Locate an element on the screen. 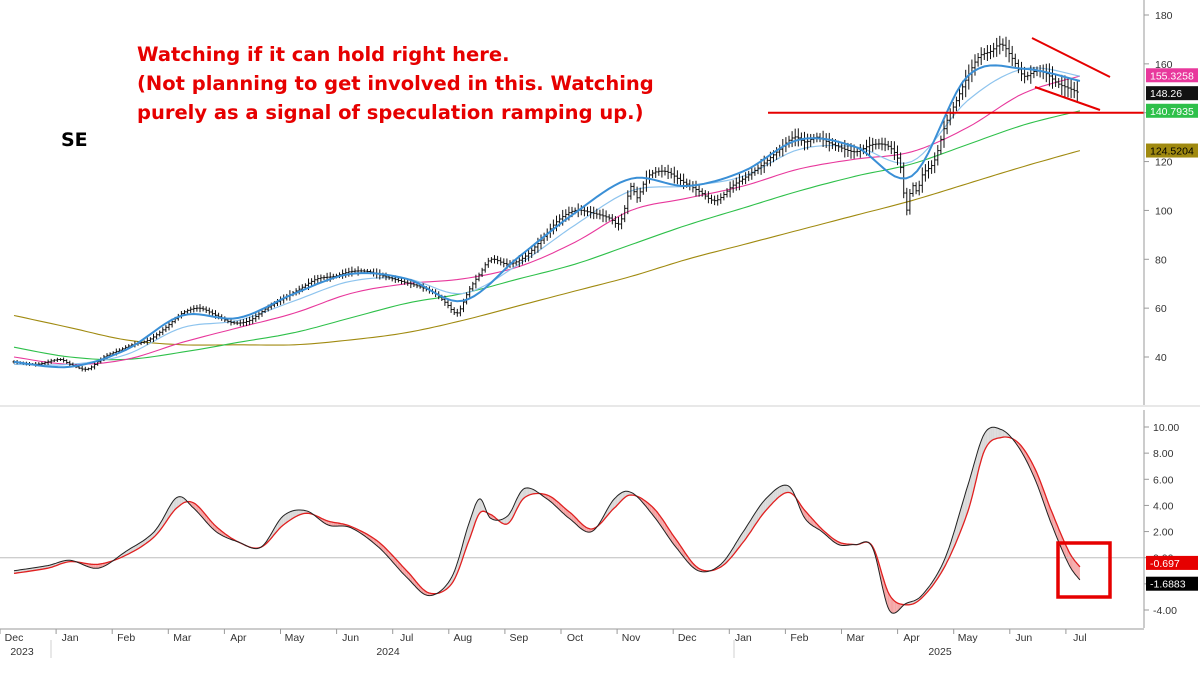  oscillator-signal-tag: -0.697 is located at coordinates (1165, 564).